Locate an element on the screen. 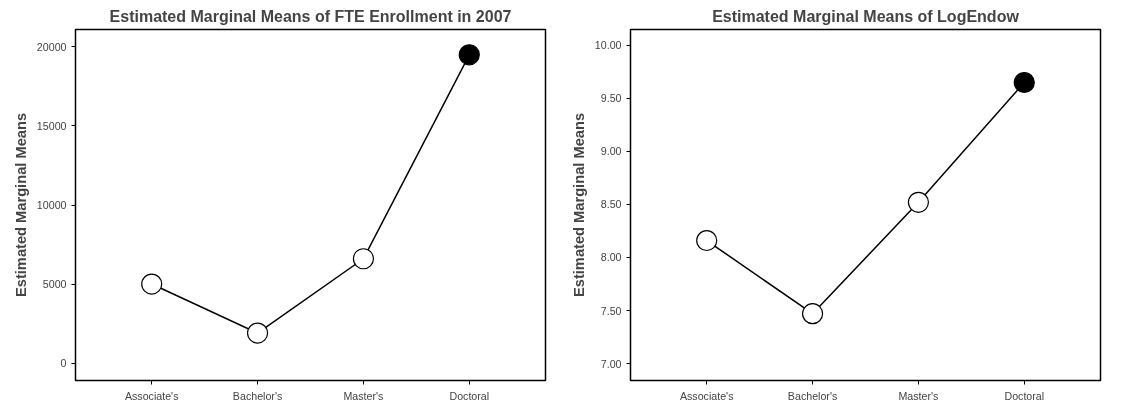  y-tick-label: 7.50 is located at coordinates (611, 310).